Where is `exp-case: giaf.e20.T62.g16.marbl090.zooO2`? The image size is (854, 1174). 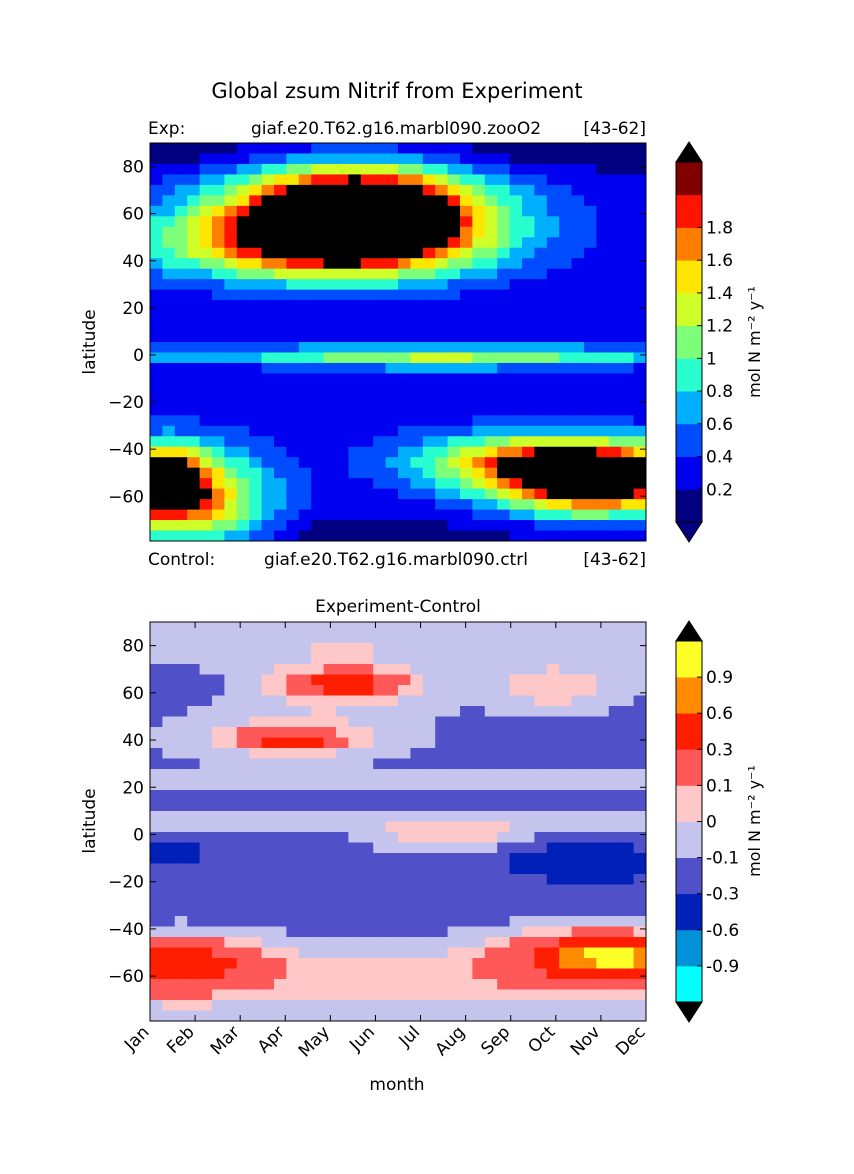
exp-case: giaf.e20.T62.g16.marbl090.zooO2 is located at coordinates (396, 129).